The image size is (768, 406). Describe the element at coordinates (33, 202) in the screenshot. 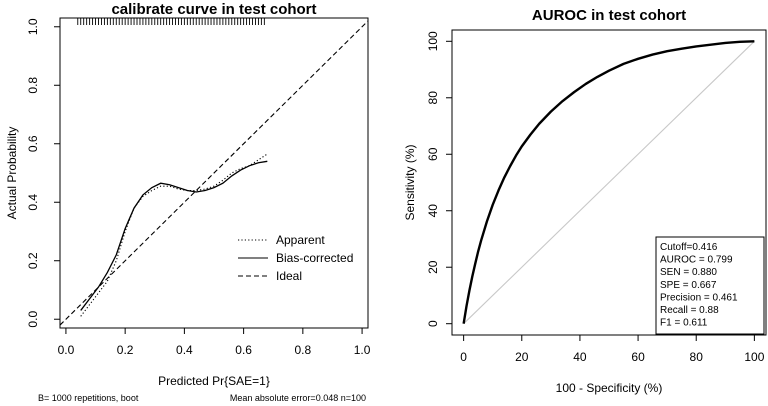

I see `y-tick-label: 0.4` at that location.